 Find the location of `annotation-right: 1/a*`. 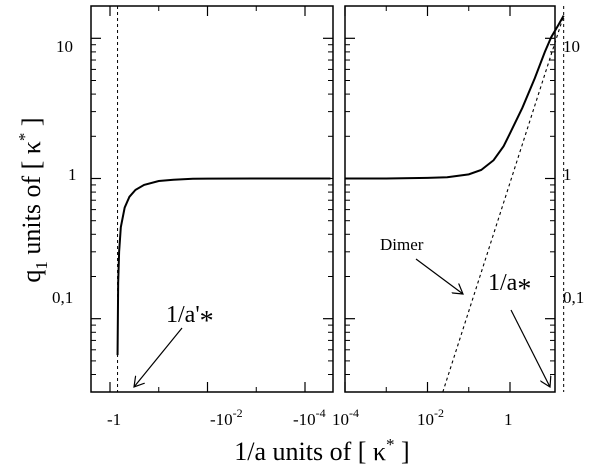

annotation-right: 1/a* is located at coordinates (509, 287).